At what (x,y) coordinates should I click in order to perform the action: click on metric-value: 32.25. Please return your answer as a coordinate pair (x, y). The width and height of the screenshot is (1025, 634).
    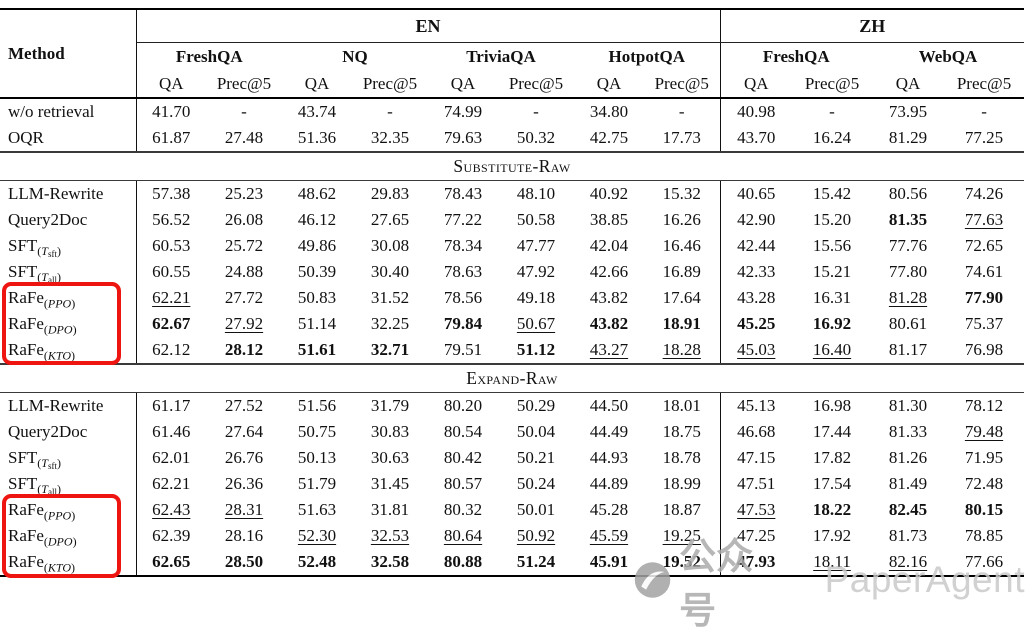
    Looking at the image, I should click on (390, 323).